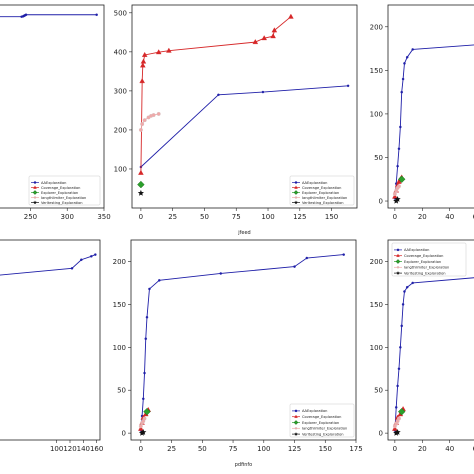 This screenshot has height=474, width=474. What do you see at coordinates (202, 449) in the screenshot?
I see `x-tick-label: 50` at bounding box center [202, 449].